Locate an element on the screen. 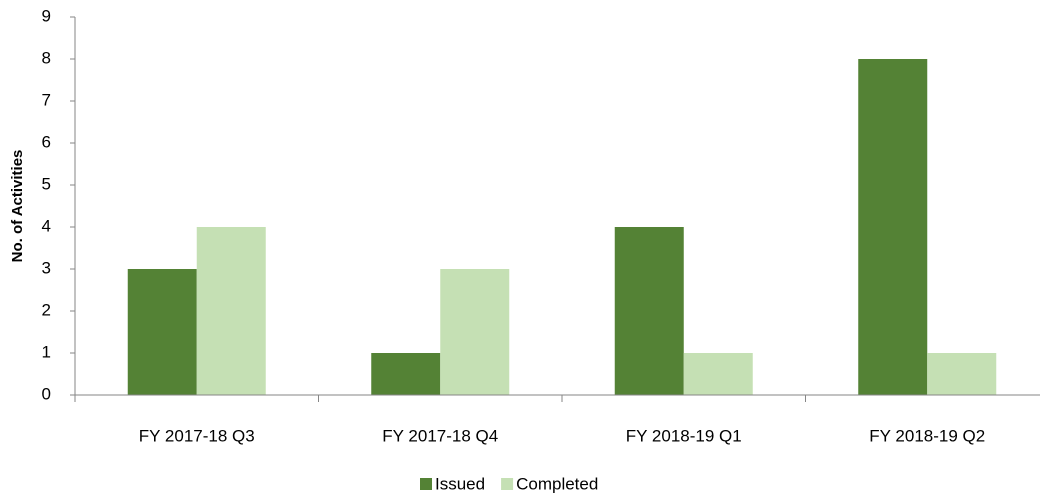 This screenshot has width=1041, height=494. y-tick-label: 2 is located at coordinates (46, 309).